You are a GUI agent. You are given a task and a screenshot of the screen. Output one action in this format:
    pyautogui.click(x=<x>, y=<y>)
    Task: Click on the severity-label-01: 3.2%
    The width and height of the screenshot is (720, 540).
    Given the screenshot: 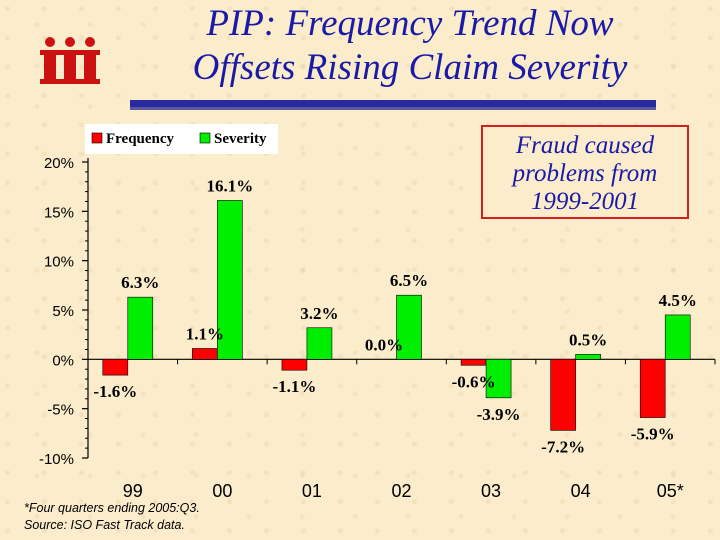 What is the action you would take?
    pyautogui.click(x=319, y=313)
    